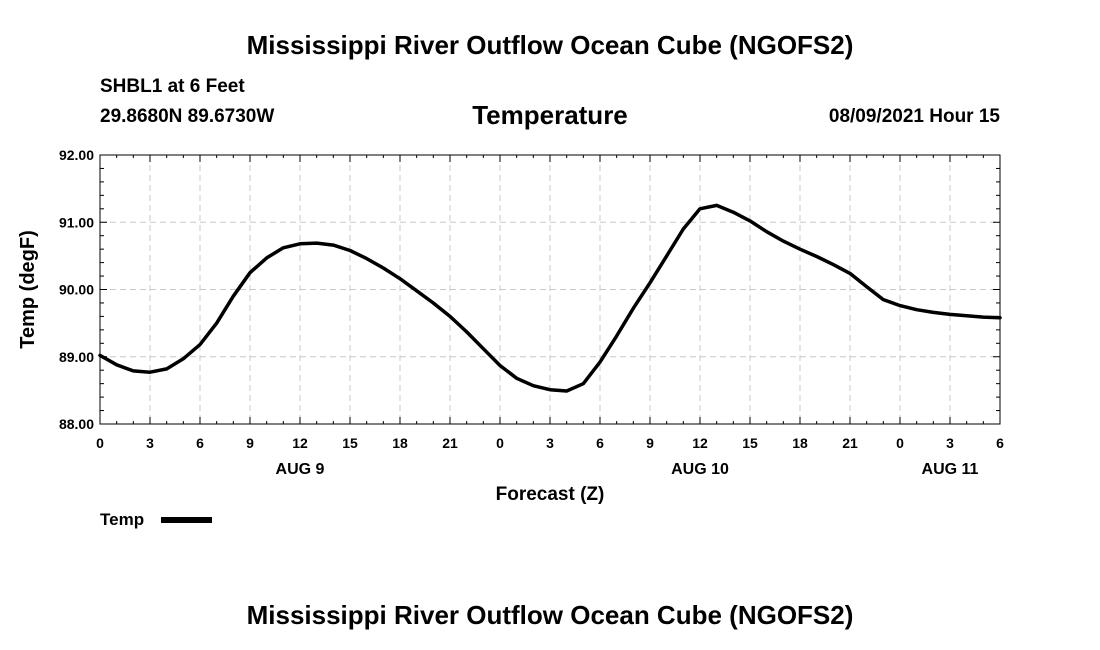  What do you see at coordinates (300, 469) in the screenshot?
I see `date-label: AUG 9` at bounding box center [300, 469].